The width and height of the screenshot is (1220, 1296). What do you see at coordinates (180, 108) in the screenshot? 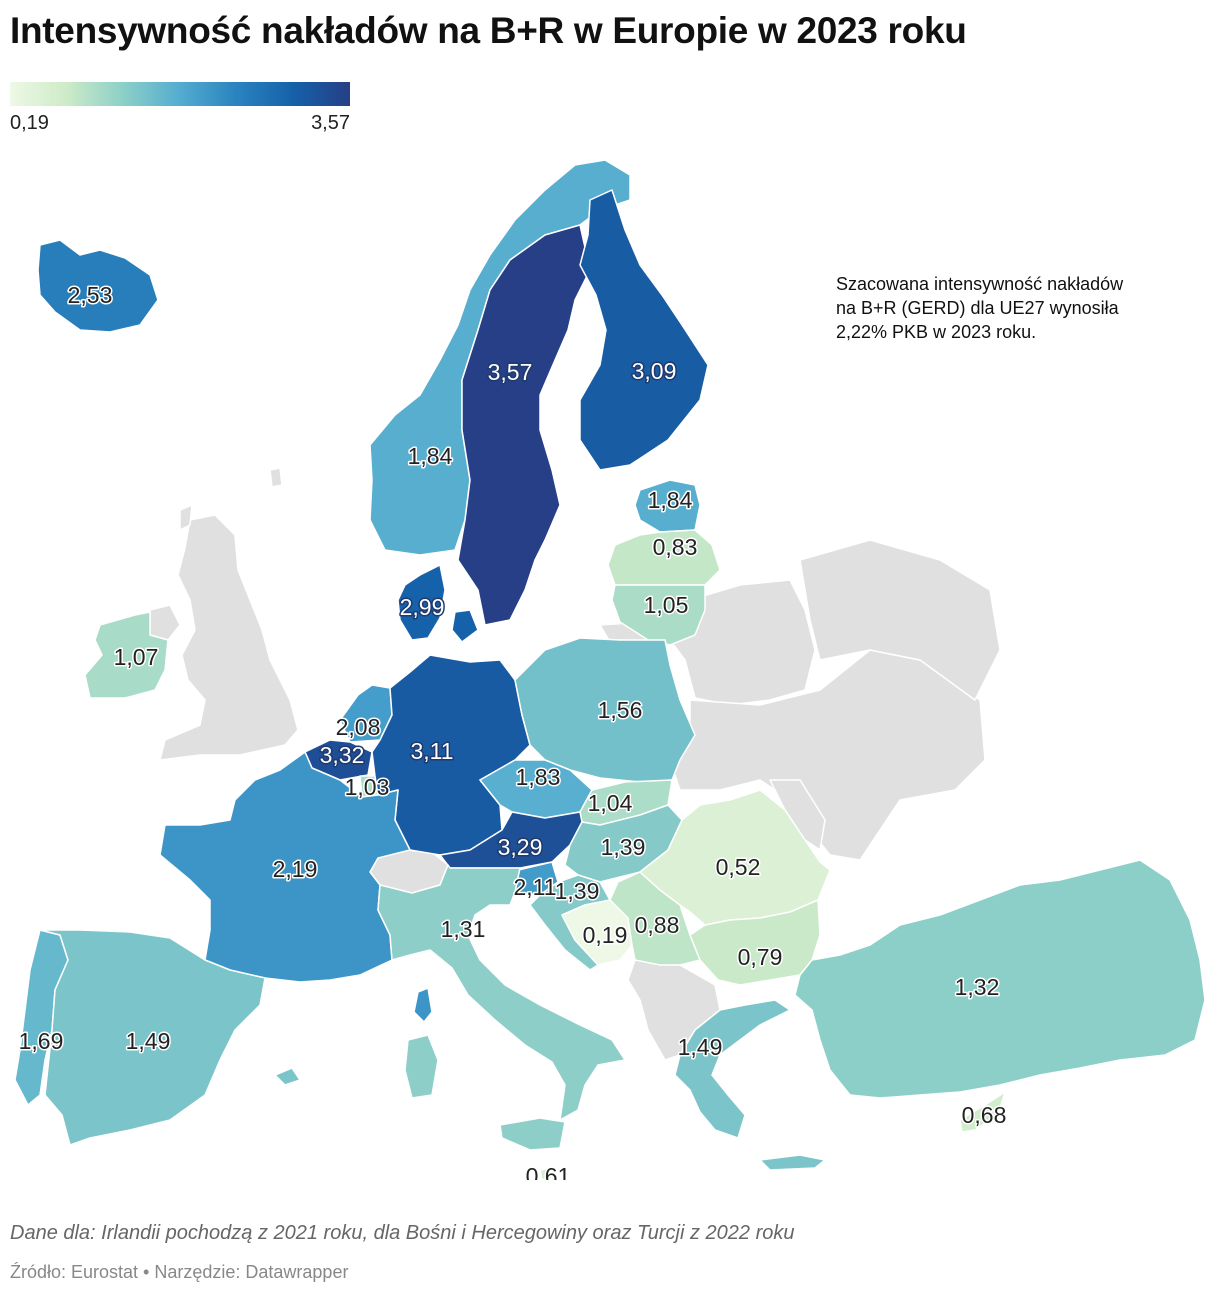
I see `color-legend: 0,19 3,57` at bounding box center [180, 108].